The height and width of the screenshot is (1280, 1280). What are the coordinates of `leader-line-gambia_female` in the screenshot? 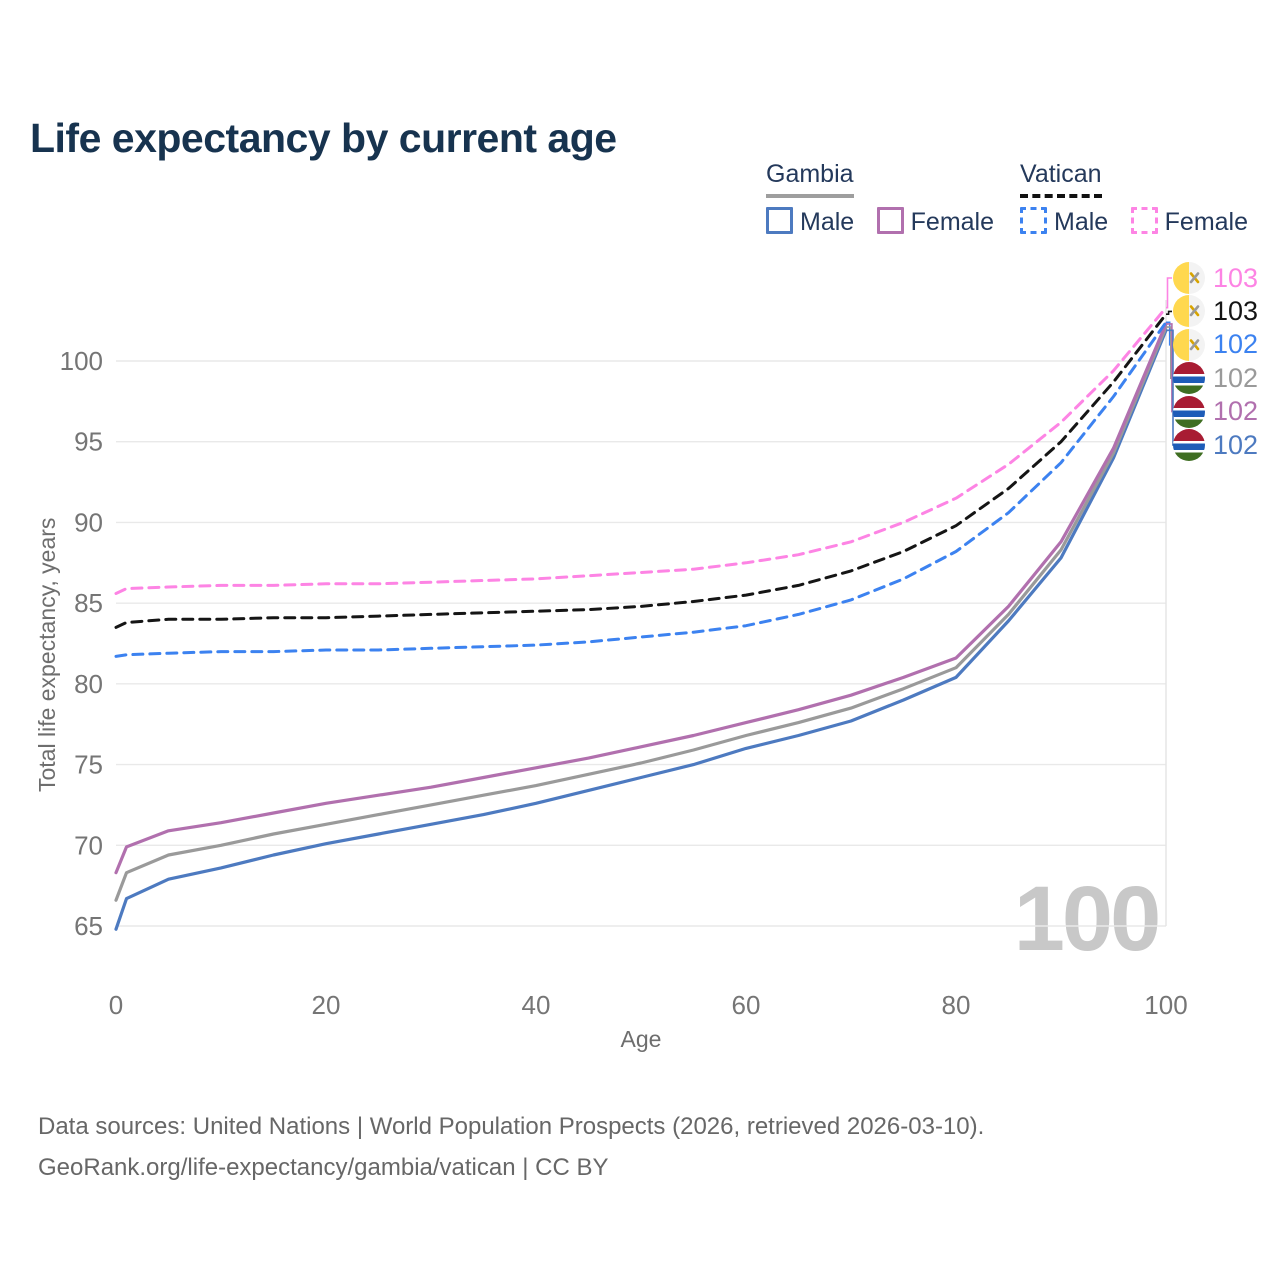 It's located at (1169, 368).